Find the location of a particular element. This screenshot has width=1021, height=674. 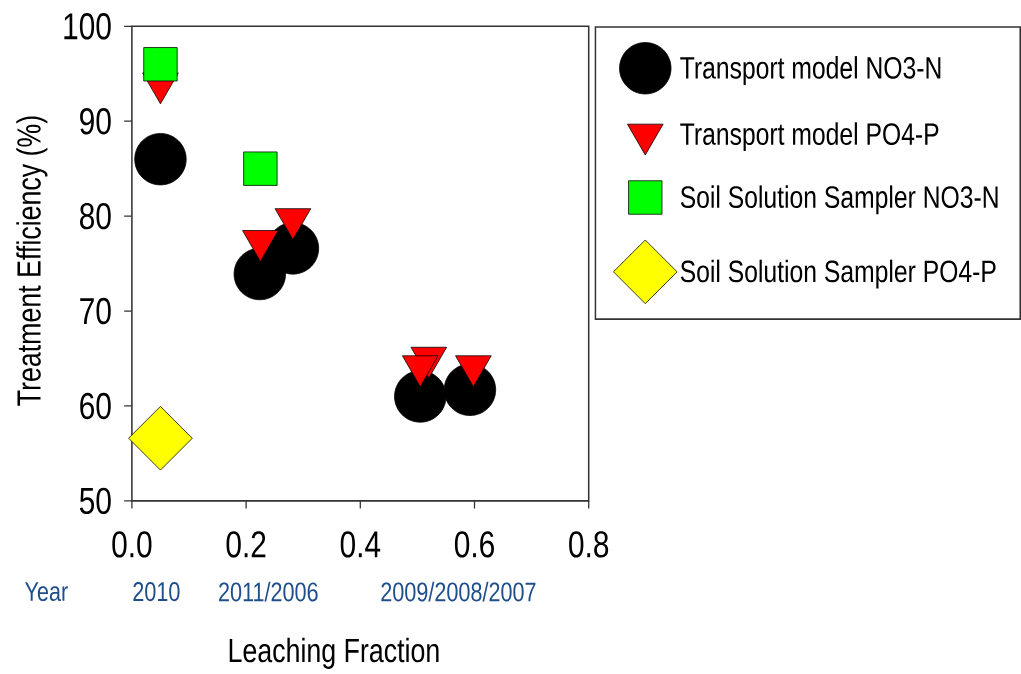

x-tick-label: 0.2 is located at coordinates (246, 544).